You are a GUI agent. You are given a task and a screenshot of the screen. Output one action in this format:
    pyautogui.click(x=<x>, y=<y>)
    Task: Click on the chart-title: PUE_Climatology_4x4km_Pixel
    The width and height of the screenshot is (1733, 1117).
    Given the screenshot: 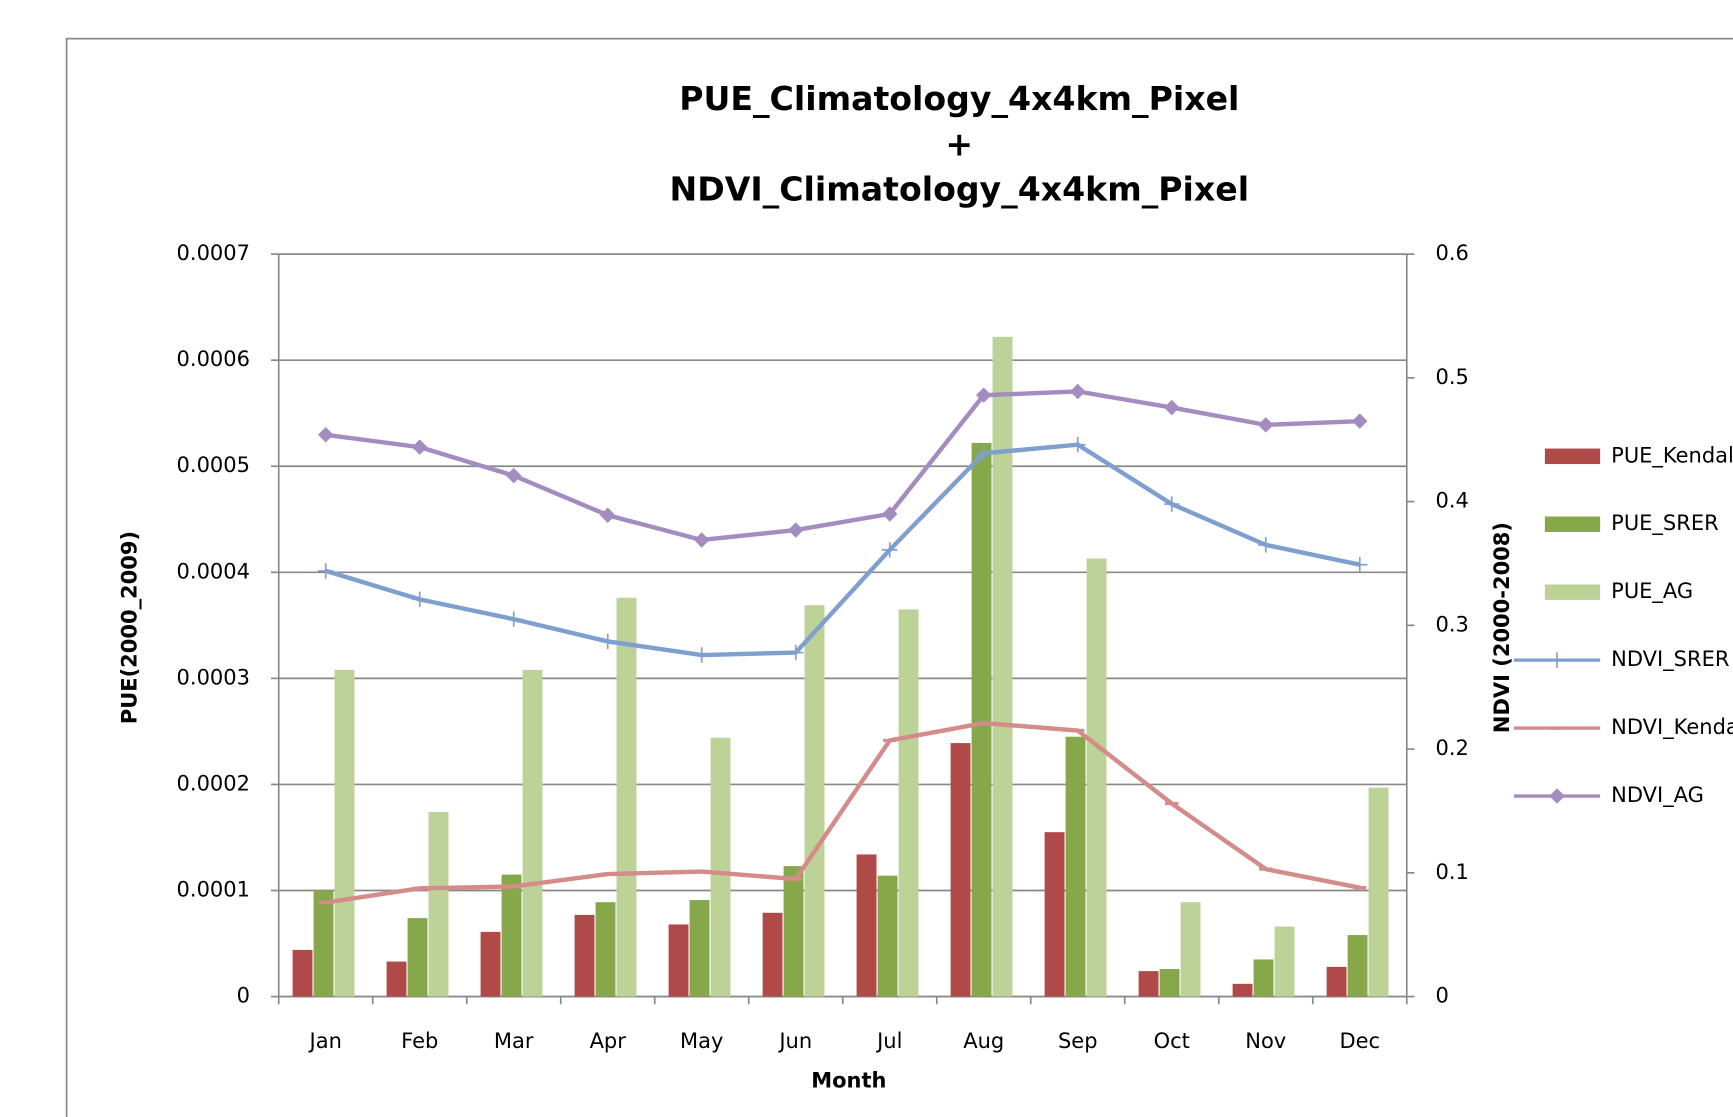 What is the action you would take?
    pyautogui.click(x=959, y=98)
    